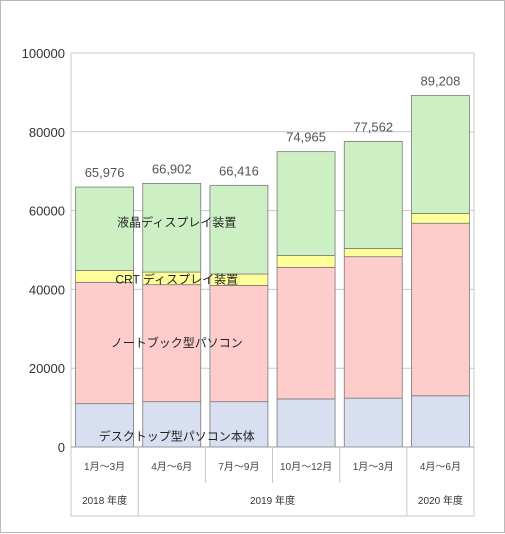 The width and height of the screenshot is (505, 534). Describe the element at coordinates (306, 137) in the screenshot. I see `bar-total-label: 74,965` at that location.